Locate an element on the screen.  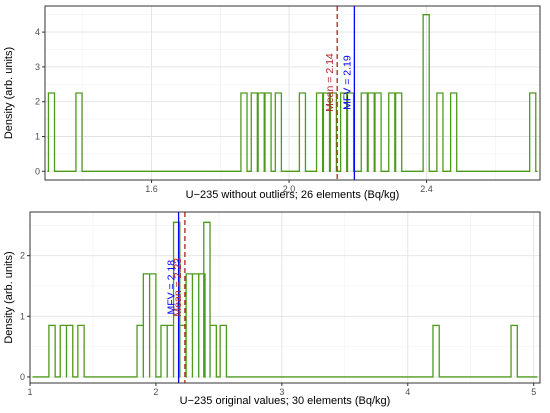
x-tick-label: 2.4 is located at coordinates (426, 189).